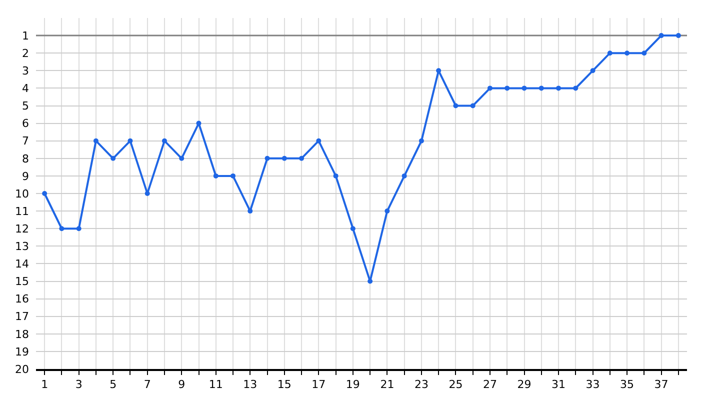  Describe the element at coordinates (22, 351) in the screenshot. I see `y-tick-label: 19` at that location.